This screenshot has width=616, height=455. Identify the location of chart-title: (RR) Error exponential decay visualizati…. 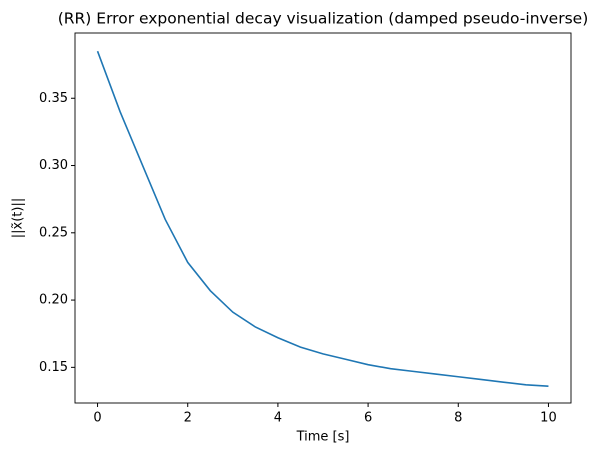
(323, 19).